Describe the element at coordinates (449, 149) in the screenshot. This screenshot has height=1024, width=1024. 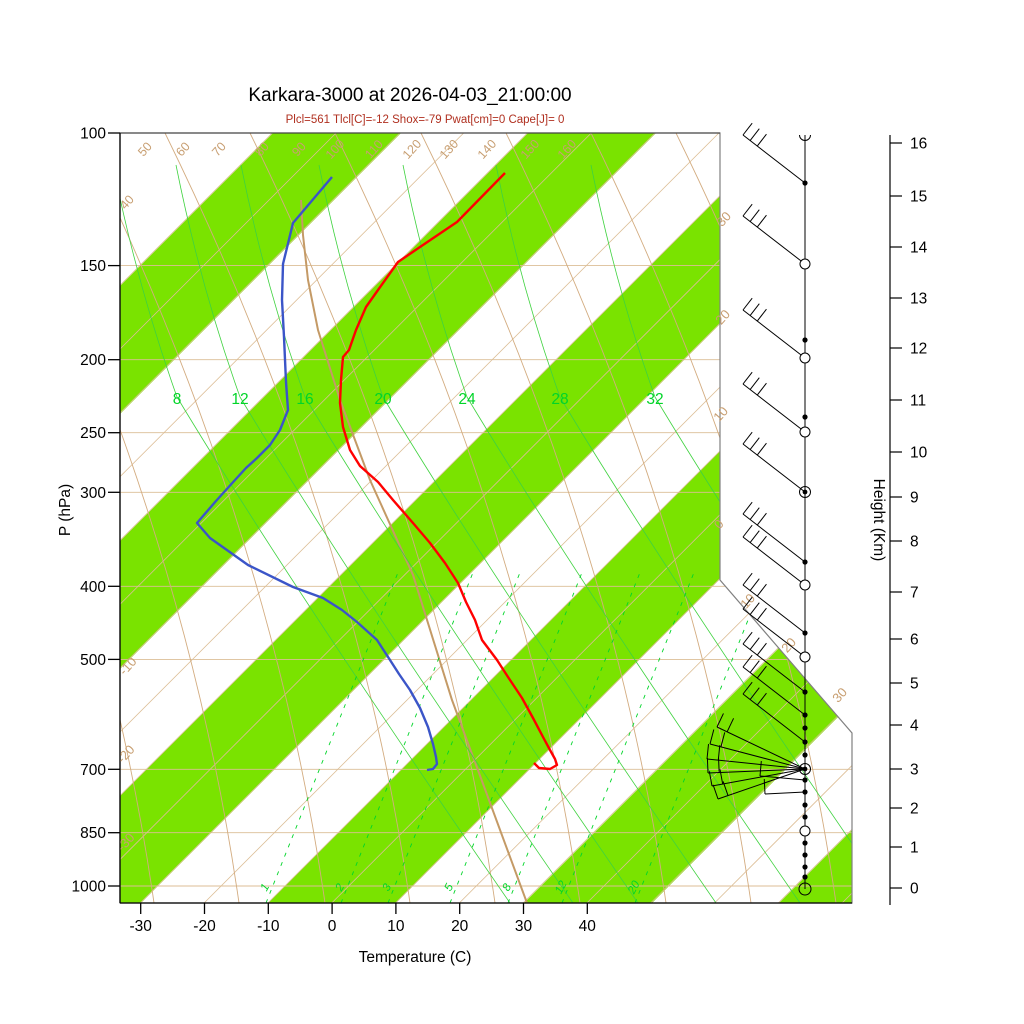
I see `dry-adiabat-label: 130` at that location.